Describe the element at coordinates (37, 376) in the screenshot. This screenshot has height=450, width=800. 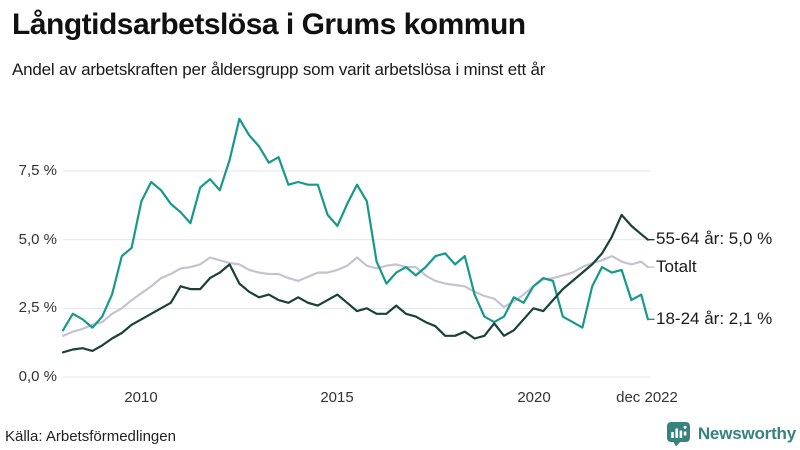
I see `y-axis-label-0: 0,0 %` at that location.